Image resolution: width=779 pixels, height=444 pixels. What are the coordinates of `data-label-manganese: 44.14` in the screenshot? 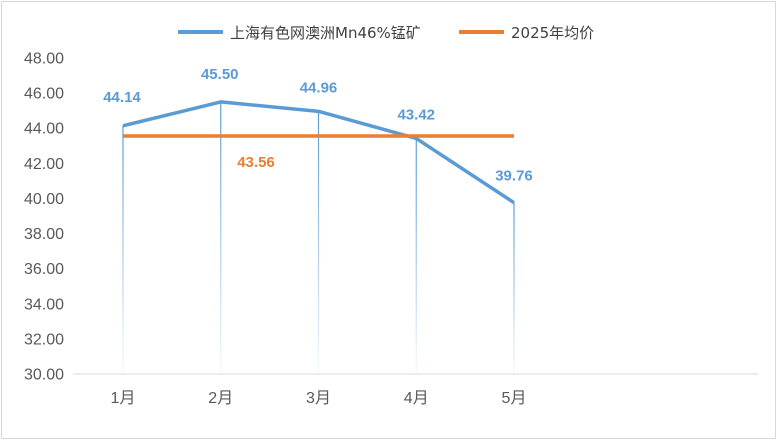 It's located at (122, 97).